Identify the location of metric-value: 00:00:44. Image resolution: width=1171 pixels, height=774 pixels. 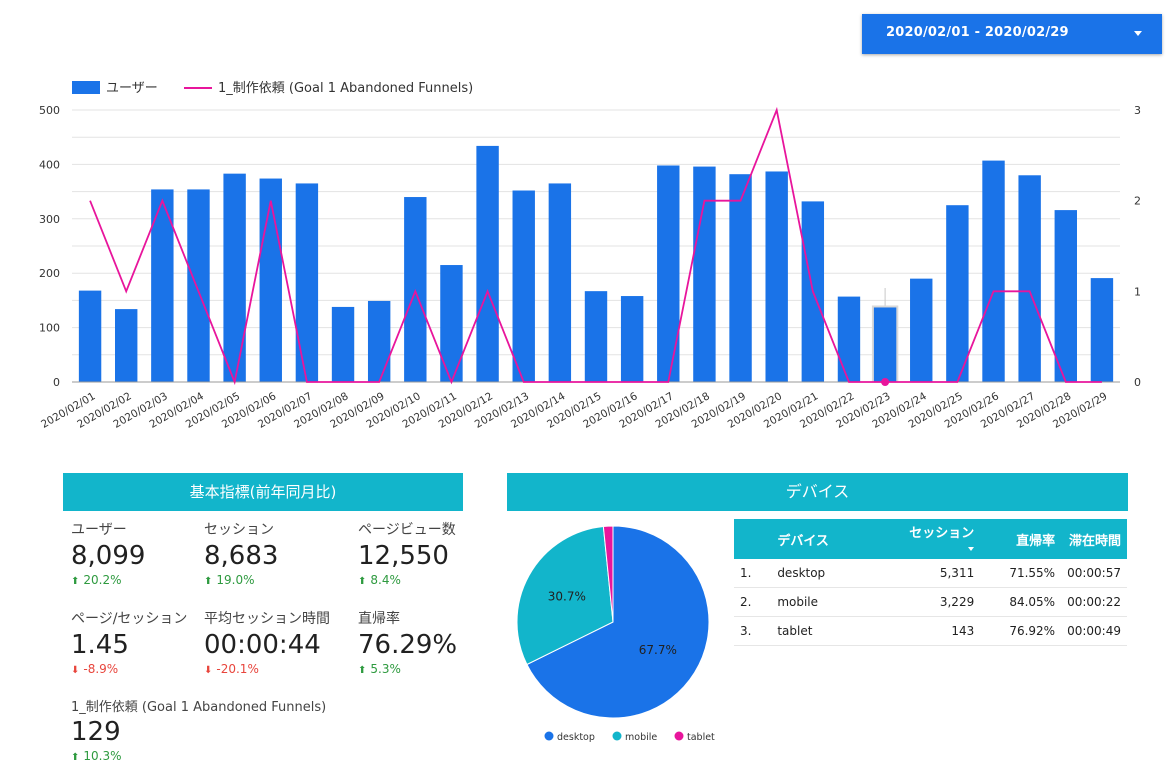
(262, 645).